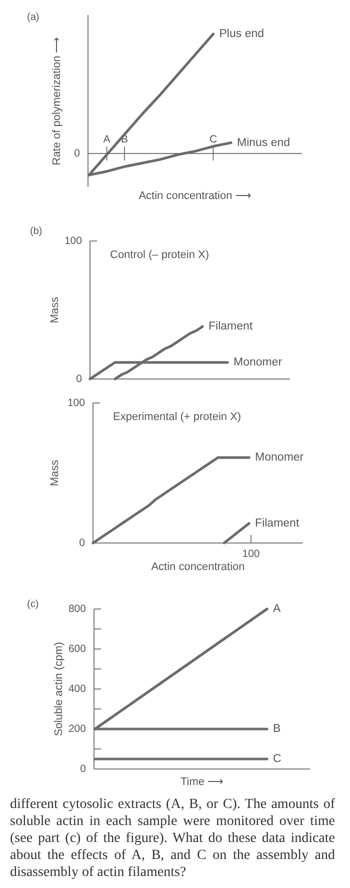 This screenshot has width=350, height=888. Describe the element at coordinates (198, 567) in the screenshot. I see `x-axis-title: Actin concentration` at that location.